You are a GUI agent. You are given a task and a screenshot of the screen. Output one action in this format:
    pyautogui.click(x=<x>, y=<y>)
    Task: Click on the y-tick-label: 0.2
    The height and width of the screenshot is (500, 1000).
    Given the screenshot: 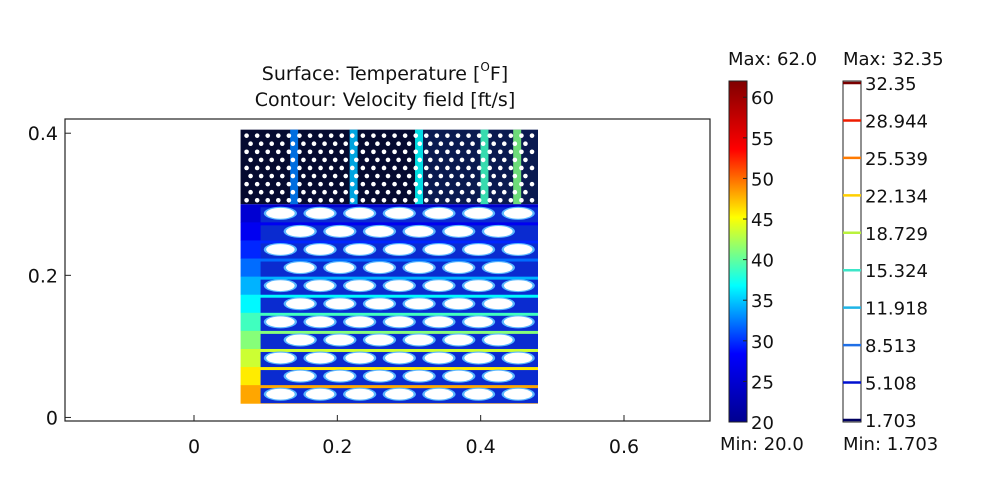 What is the action you would take?
    pyautogui.click(x=43, y=276)
    